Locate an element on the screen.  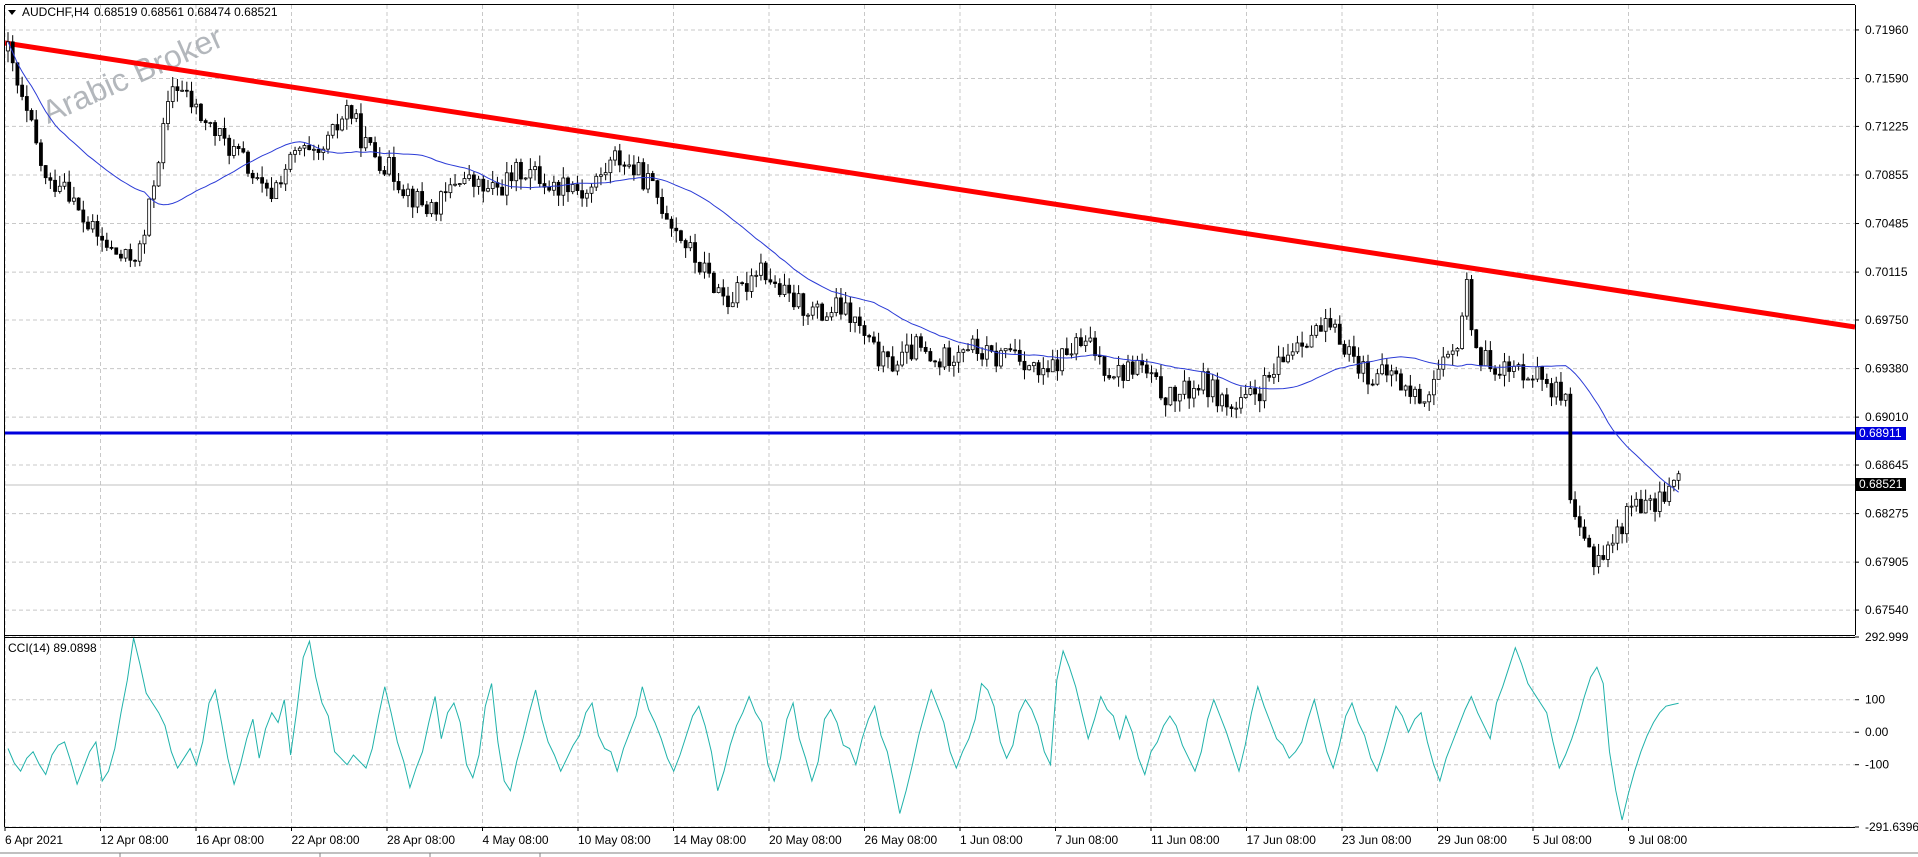
price-tick-label: 0.69010 is located at coordinates (1887, 417).